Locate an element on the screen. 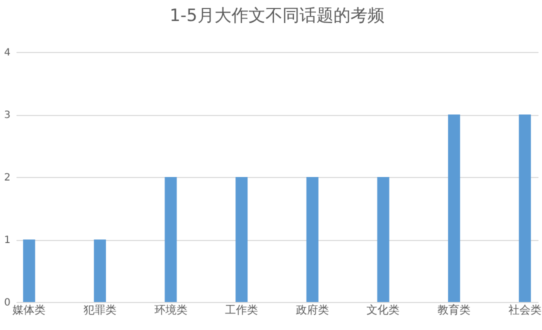  x-tick-label: 工作类 is located at coordinates (241, 310).